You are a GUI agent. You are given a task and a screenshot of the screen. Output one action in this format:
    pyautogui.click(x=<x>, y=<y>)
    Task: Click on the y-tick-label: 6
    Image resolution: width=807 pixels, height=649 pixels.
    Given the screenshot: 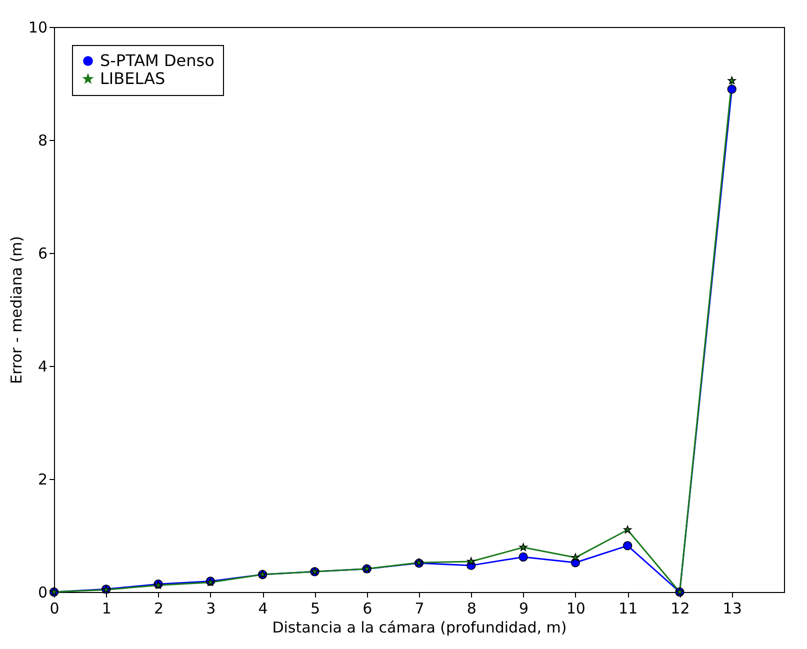 What is the action you would take?
    pyautogui.click(x=43, y=253)
    